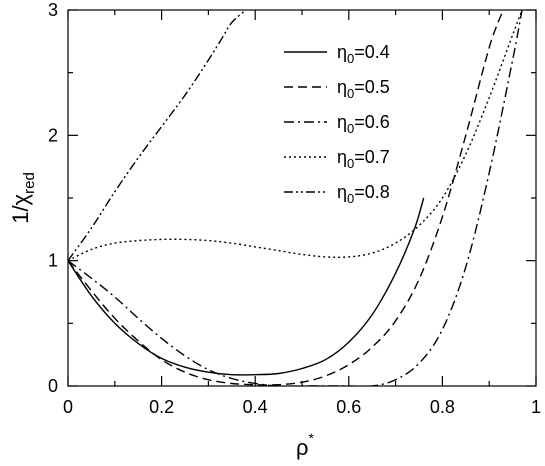 This screenshot has height=466, width=545. Describe the element at coordinates (53, 386) in the screenshot. I see `y-tick-label: 0` at that location.